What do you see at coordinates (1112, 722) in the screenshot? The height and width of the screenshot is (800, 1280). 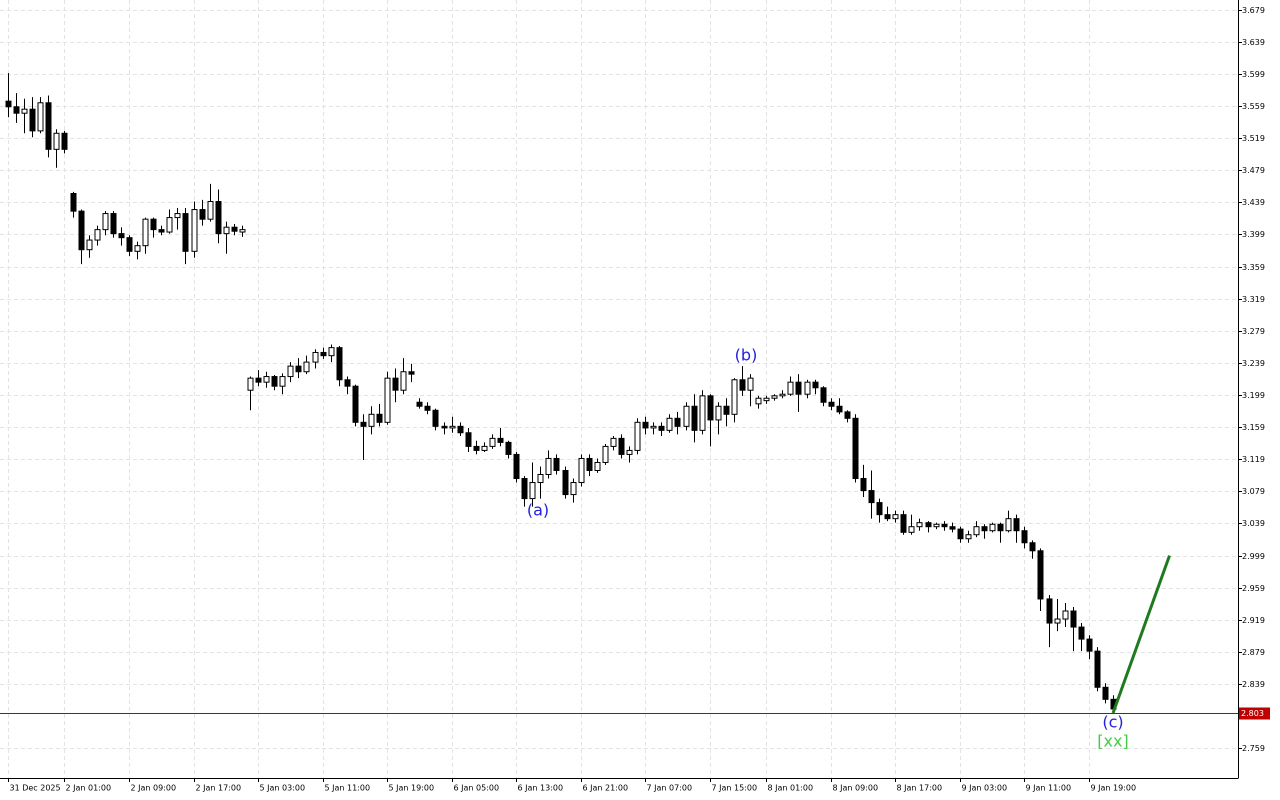 I see `wave-label: (c)` at bounding box center [1112, 722].